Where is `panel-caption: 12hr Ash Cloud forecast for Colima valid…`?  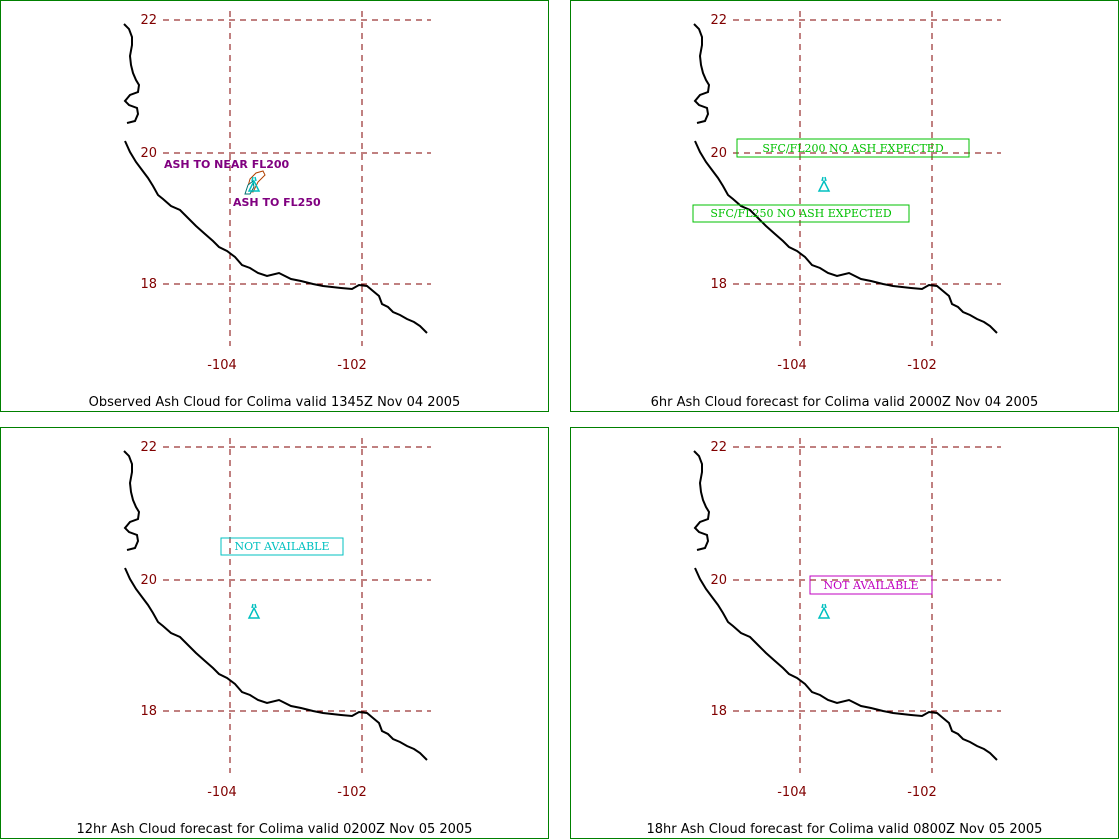
panel-caption: 12hr Ash Cloud forecast for Colima valid… is located at coordinates (274, 829).